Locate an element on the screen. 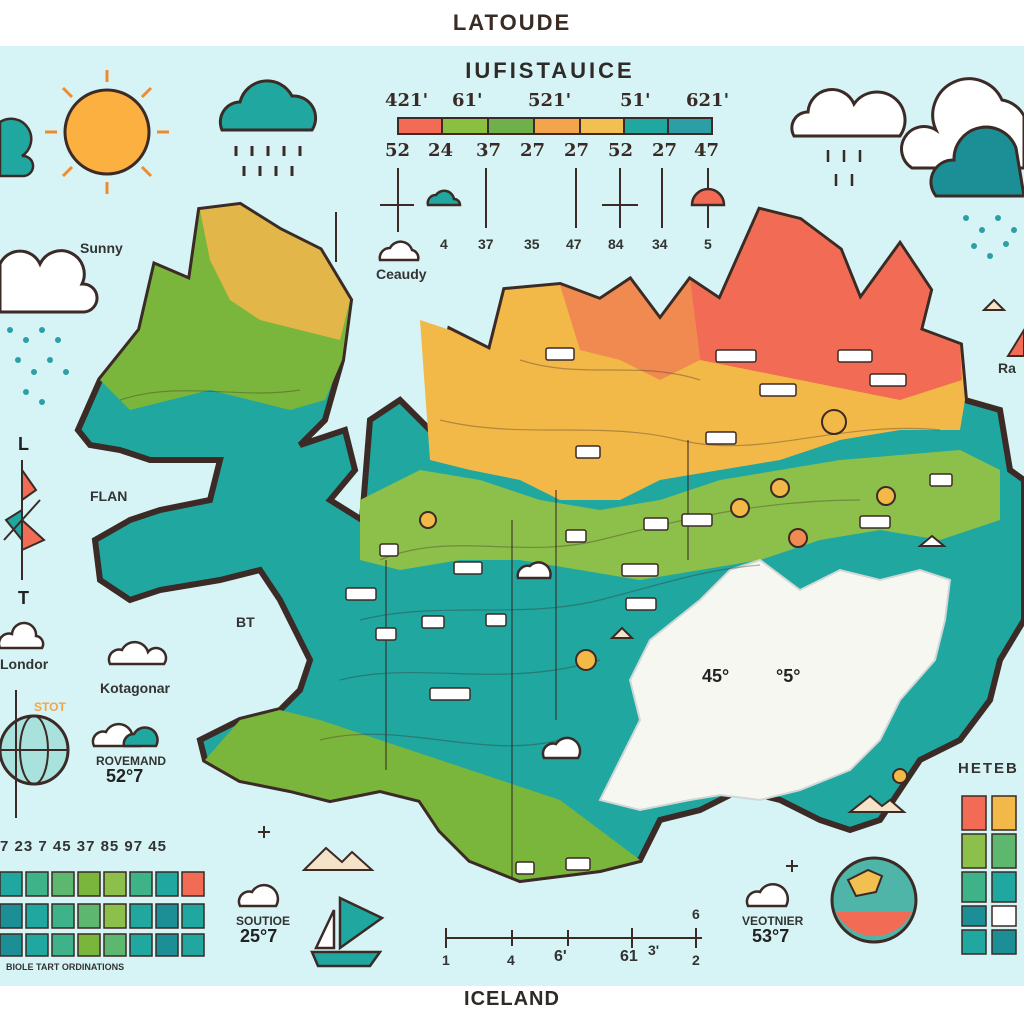  stot-label: STOT is located at coordinates (50, 707).